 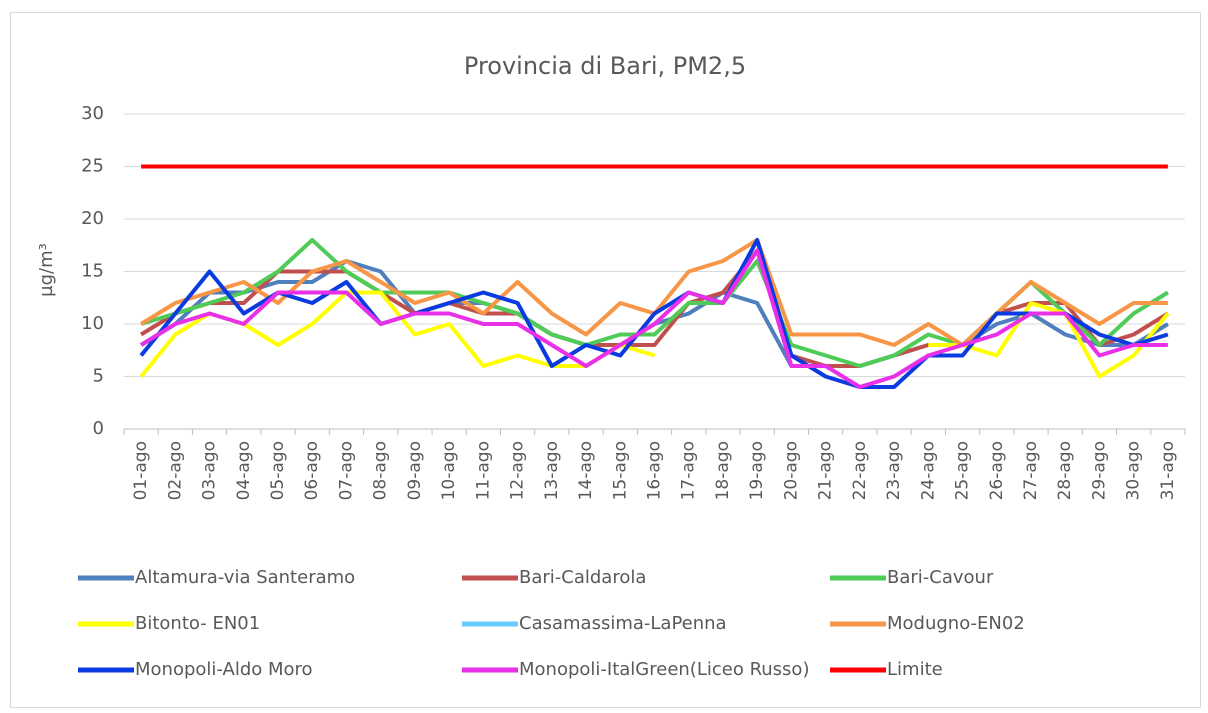 I want to click on x-tick-label: 21-ago, so click(x=826, y=470).